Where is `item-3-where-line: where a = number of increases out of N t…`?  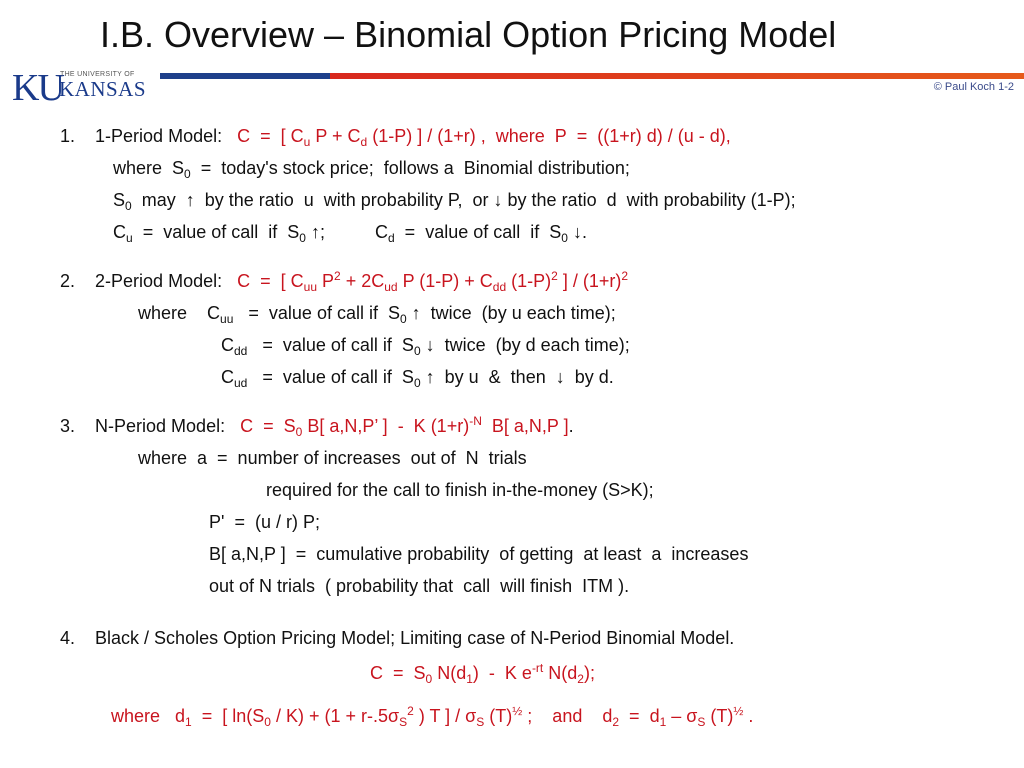 item-3-where-line: where a = number of increases out of N t… is located at coordinates (332, 458).